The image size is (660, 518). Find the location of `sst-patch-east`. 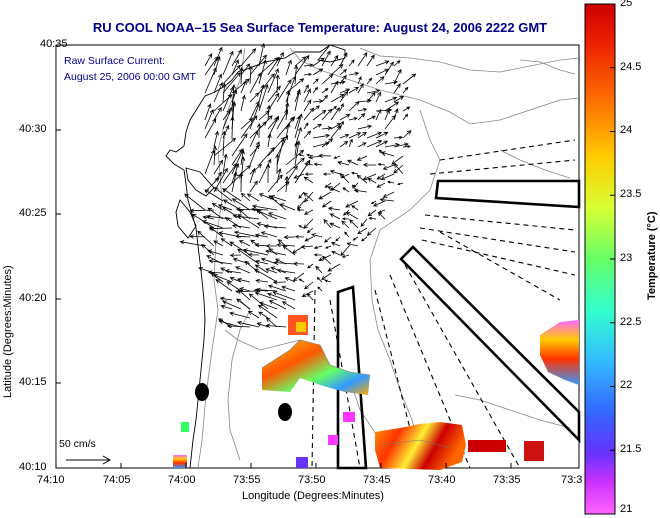

sst-patch-east is located at coordinates (559, 352).